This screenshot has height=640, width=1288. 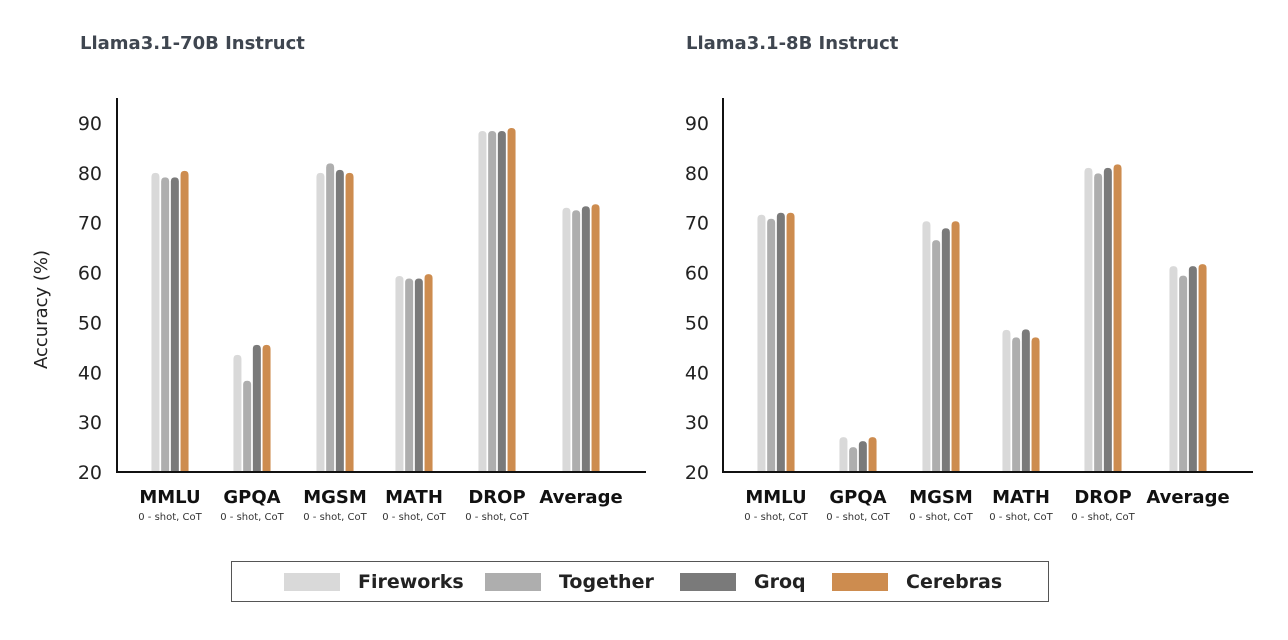 I want to click on p1-bar-gpqa-groq, so click(x=256, y=408).